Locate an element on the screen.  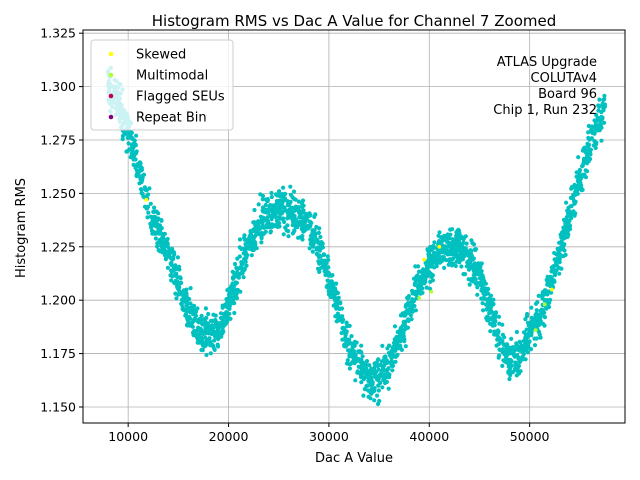
x-tick-label: 20000 is located at coordinates (229, 436).